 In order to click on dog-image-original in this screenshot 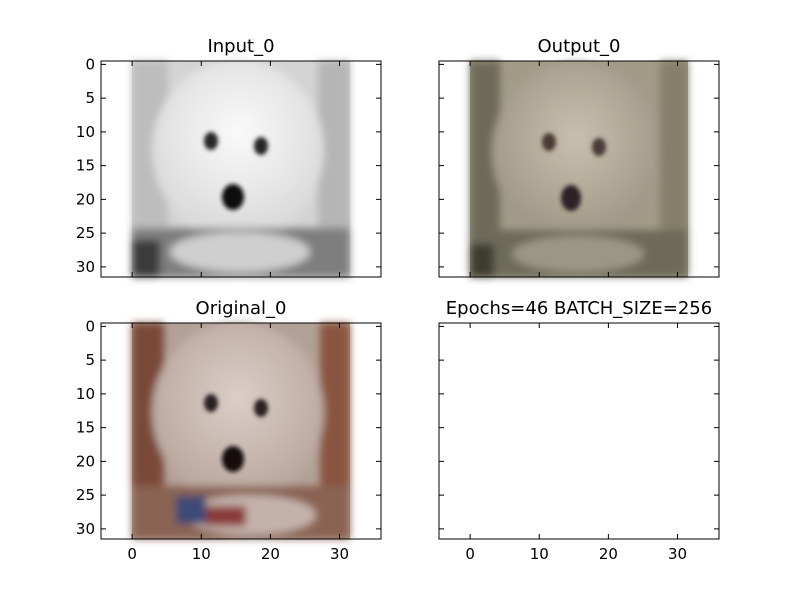, I will do `click(241, 430)`.